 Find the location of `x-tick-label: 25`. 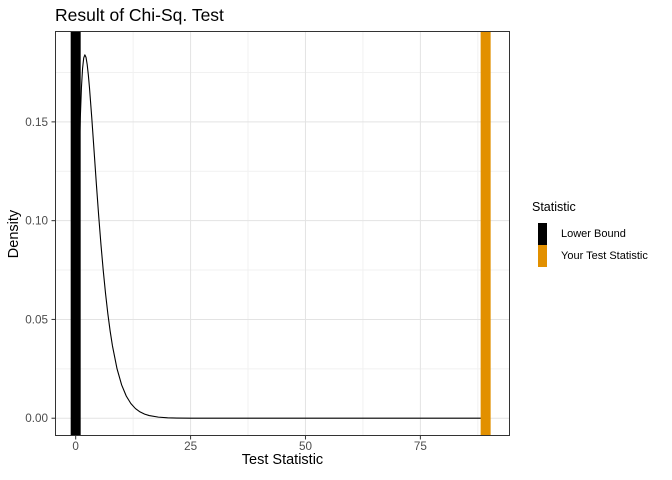

x-tick-label: 25 is located at coordinates (191, 446).